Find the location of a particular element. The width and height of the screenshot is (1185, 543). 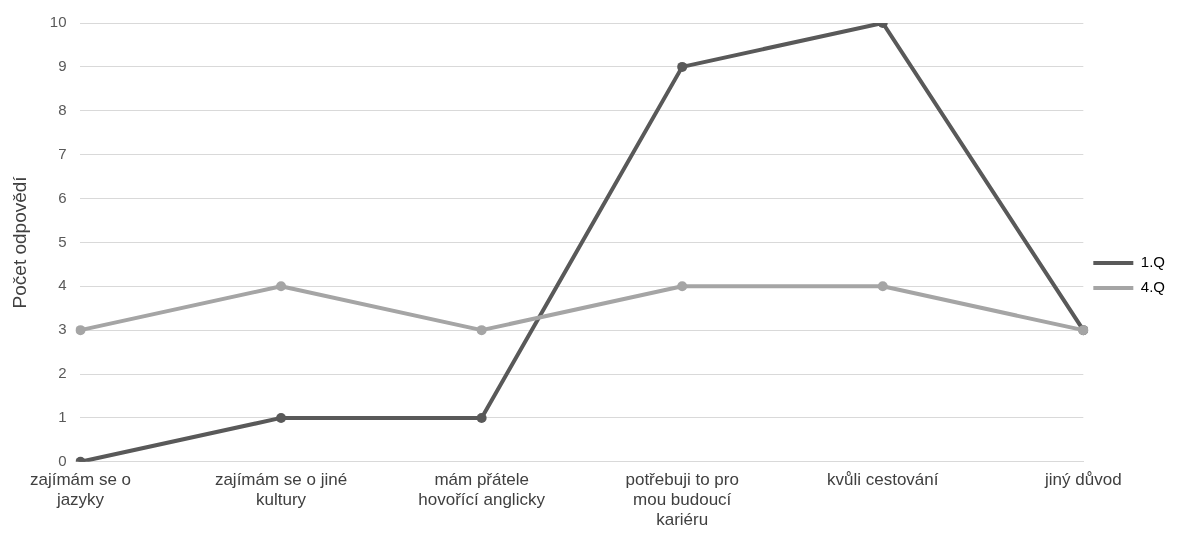

y-tick-label: 7 is located at coordinates (62, 153).